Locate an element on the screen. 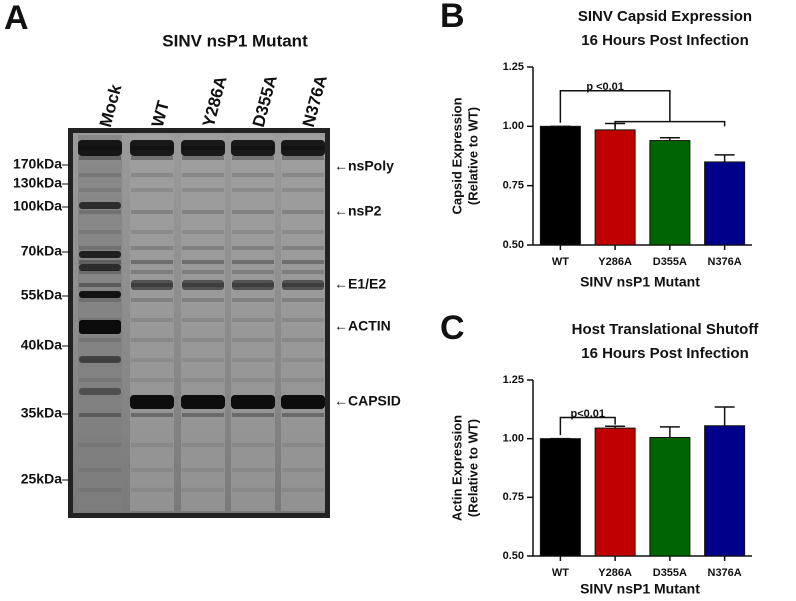  panel-label: B is located at coordinates (452, 17).